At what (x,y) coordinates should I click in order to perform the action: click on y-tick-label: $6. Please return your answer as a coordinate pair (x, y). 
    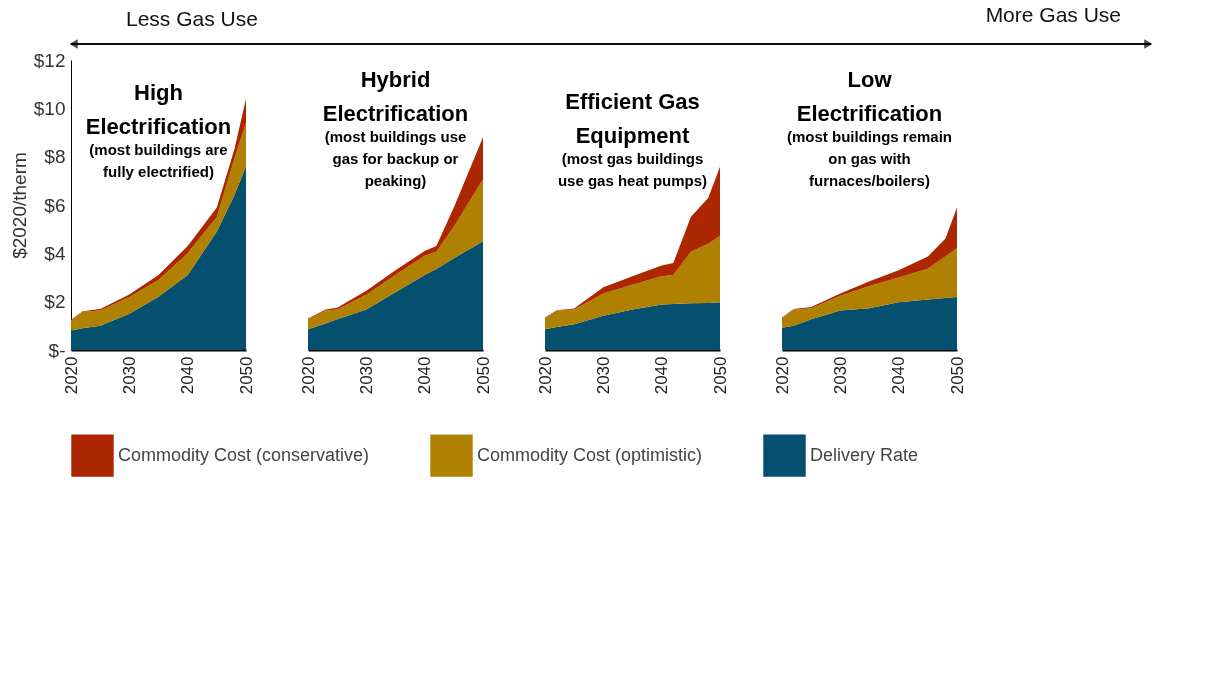
    Looking at the image, I should click on (55, 205).